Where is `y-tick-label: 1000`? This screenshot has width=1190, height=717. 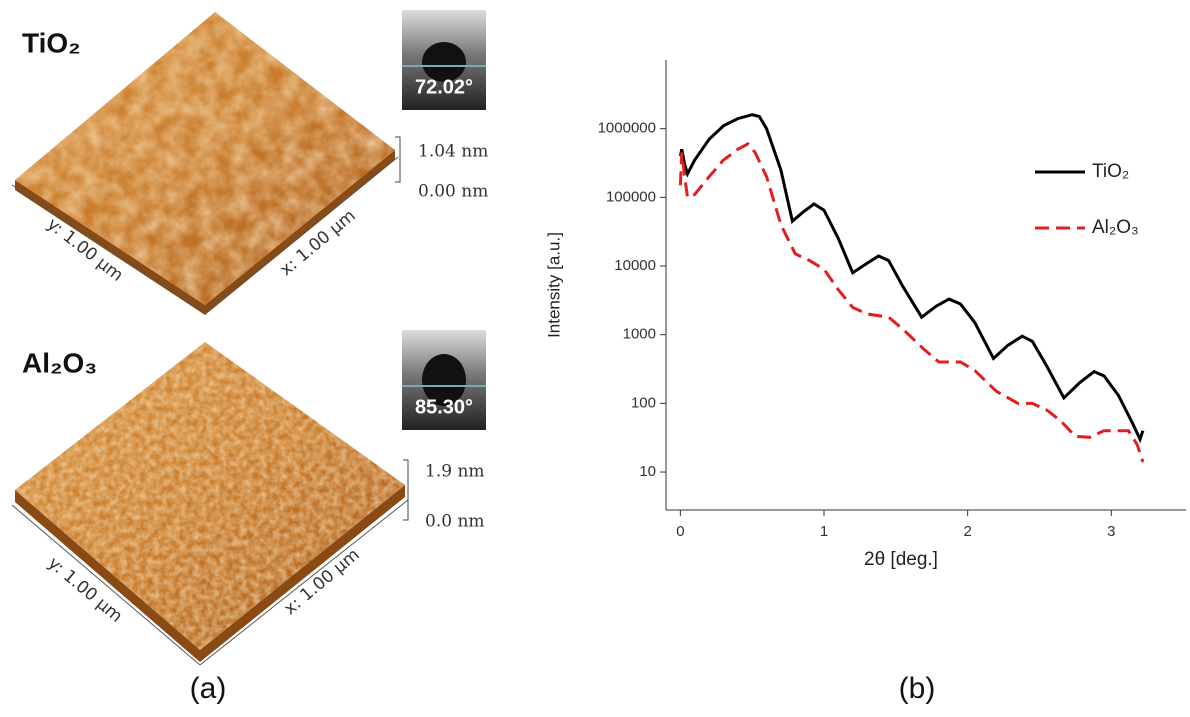
y-tick-label: 1000 is located at coordinates (639, 334).